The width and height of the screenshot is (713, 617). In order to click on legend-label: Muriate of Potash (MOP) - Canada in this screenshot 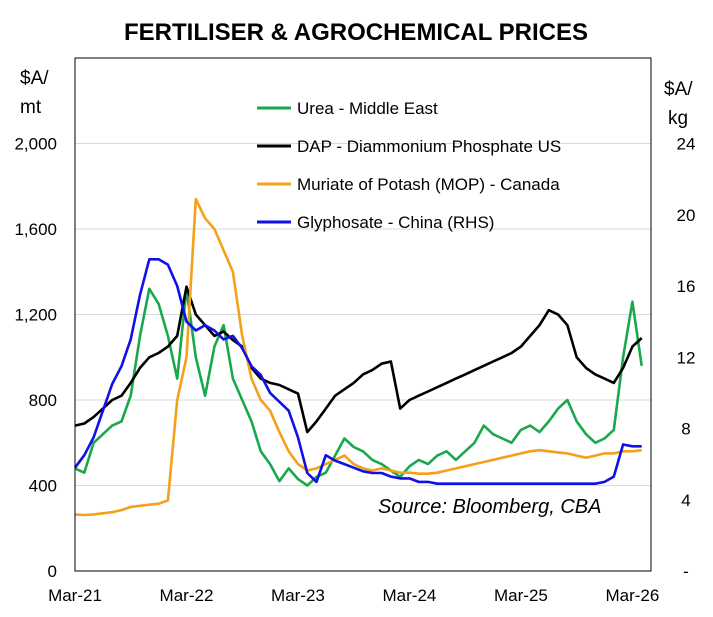, I will do `click(428, 184)`.